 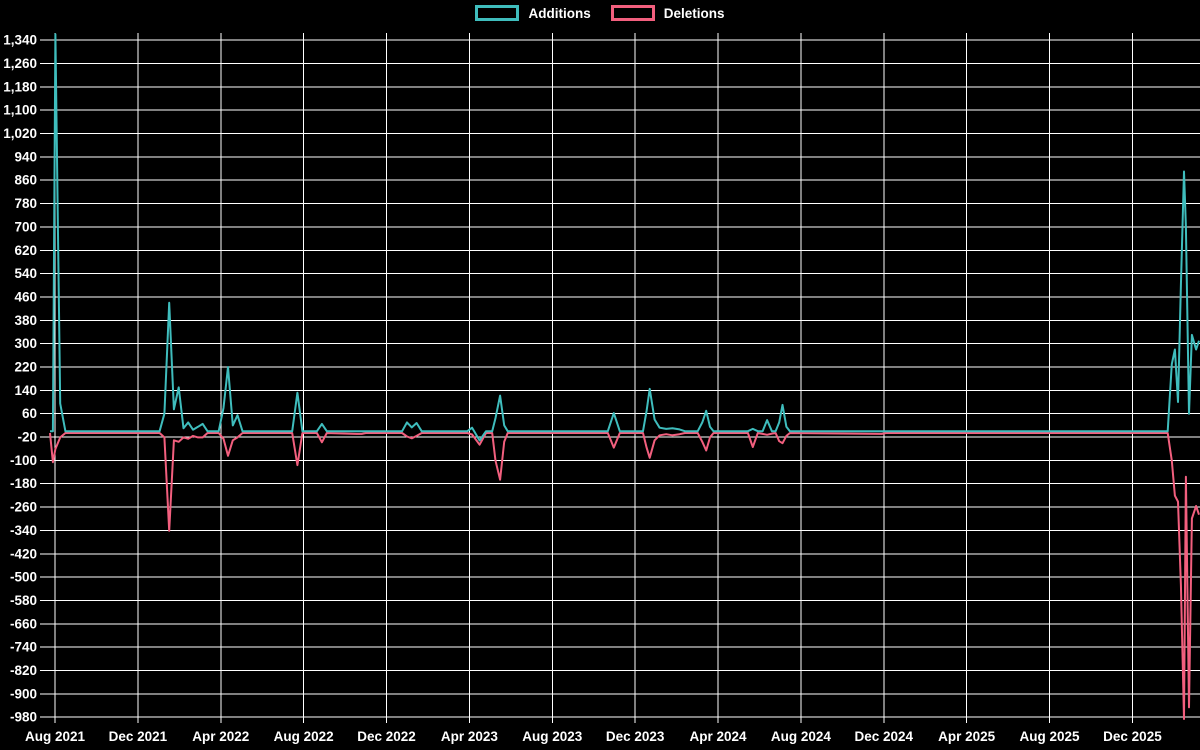 I want to click on y-tick-label: 1,180, so click(x=20, y=86).